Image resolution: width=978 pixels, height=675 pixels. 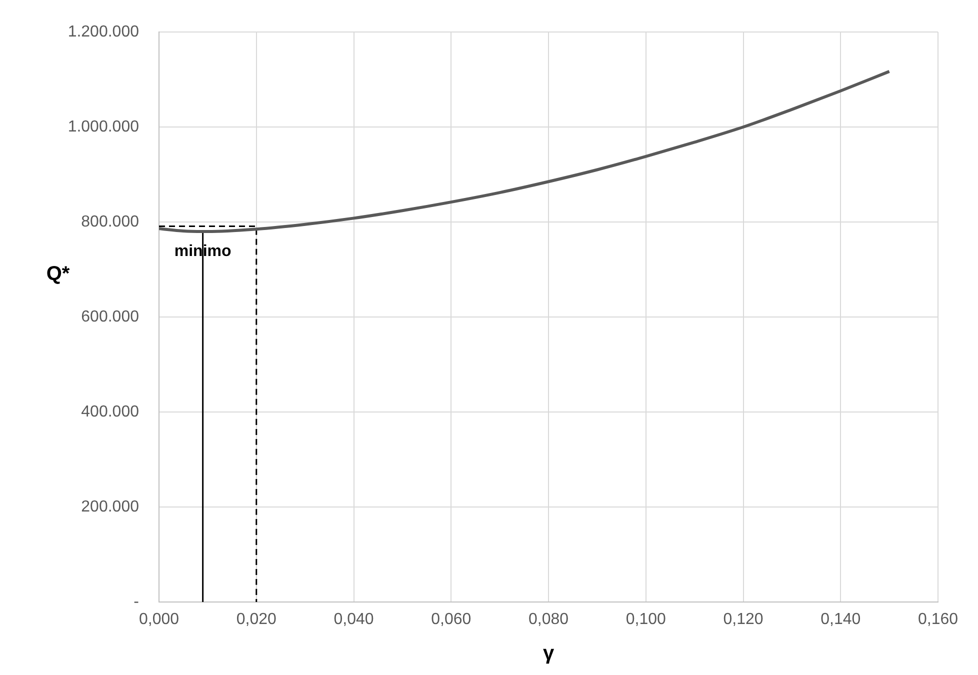 I want to click on x-tick-label: 0,040, so click(x=354, y=619).